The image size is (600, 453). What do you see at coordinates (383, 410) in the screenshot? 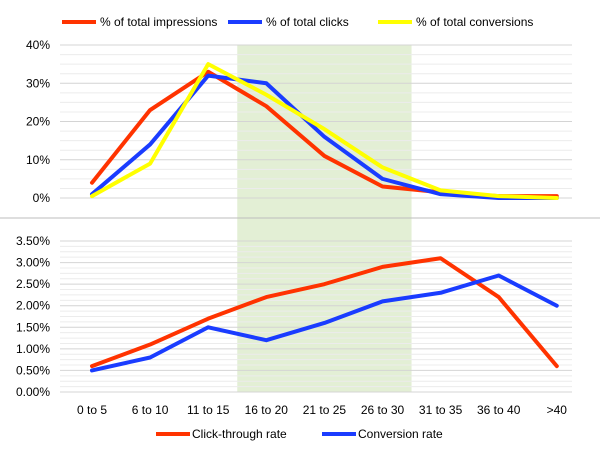
I see `x-tick-label: 26 to 30` at bounding box center [383, 410].